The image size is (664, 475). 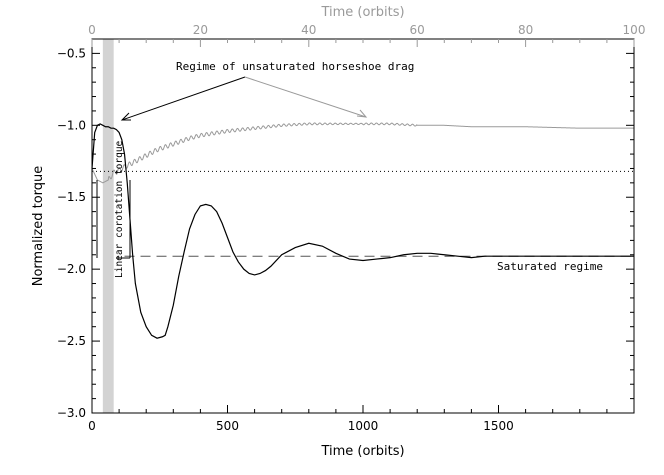 What do you see at coordinates (525, 30) in the screenshot?
I see `top-tick-label: 80` at bounding box center [525, 30].